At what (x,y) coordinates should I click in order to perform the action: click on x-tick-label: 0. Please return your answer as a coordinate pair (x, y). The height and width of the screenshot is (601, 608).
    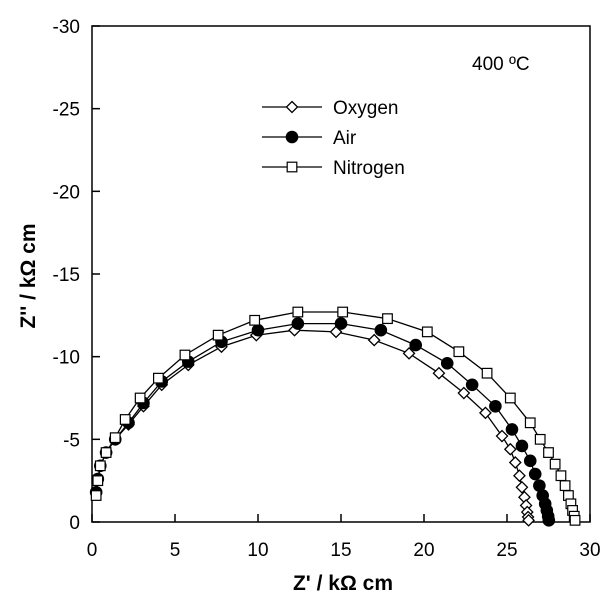
    Looking at the image, I should click on (92, 550).